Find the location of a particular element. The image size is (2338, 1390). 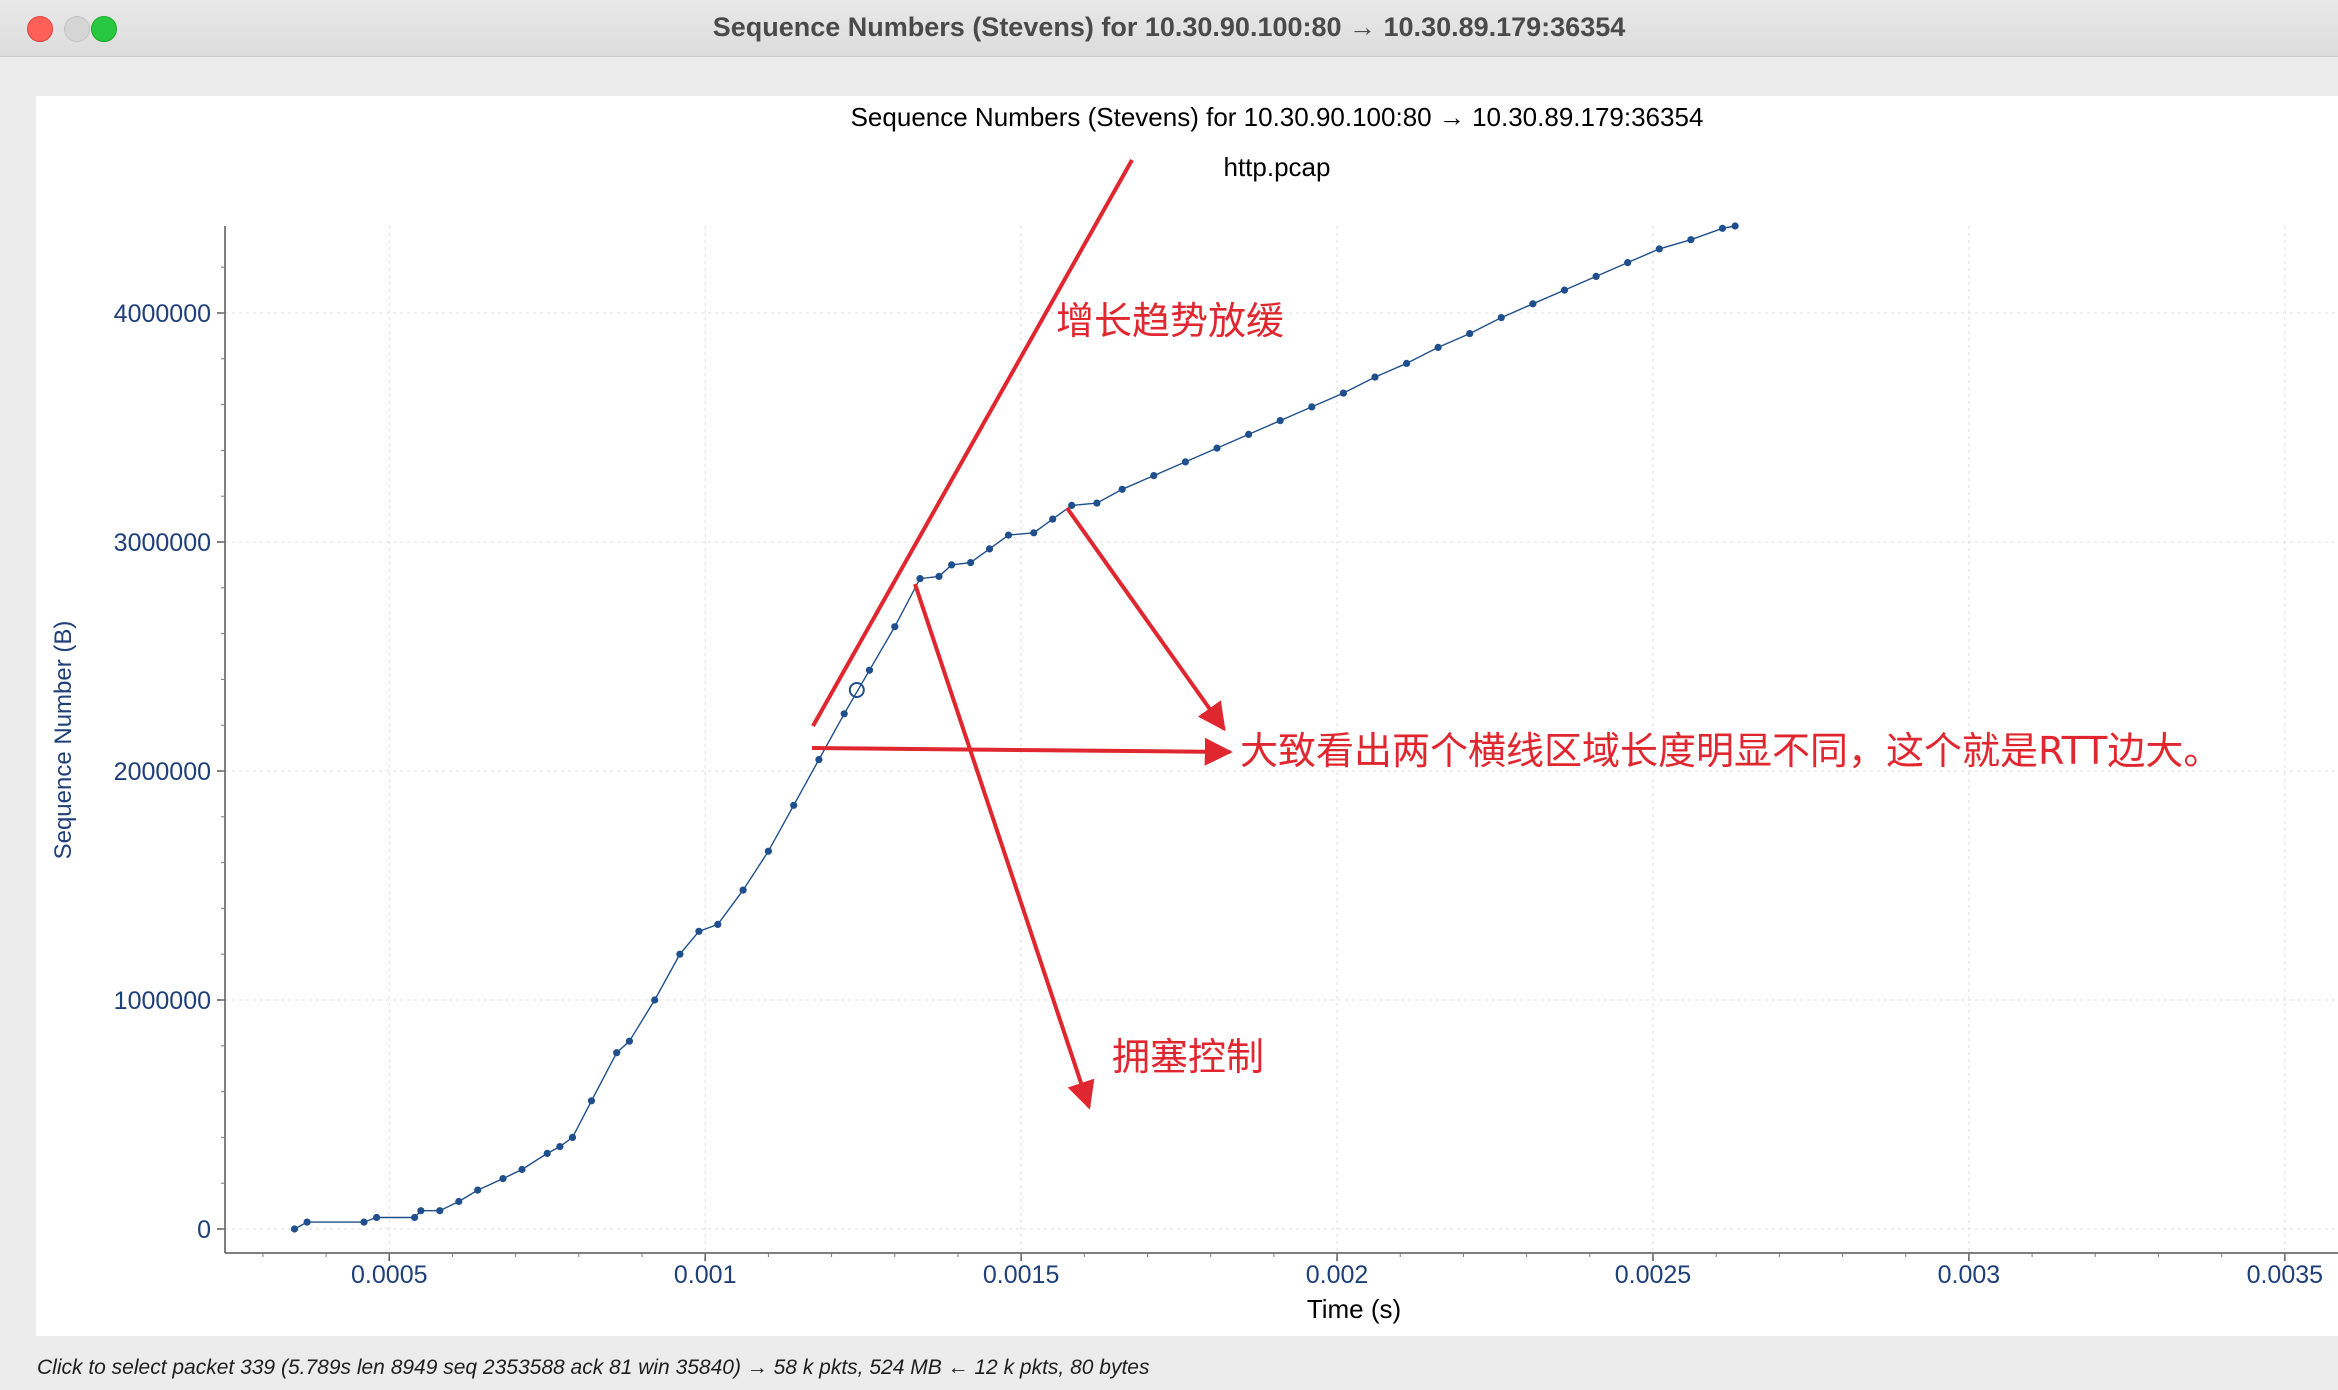

x-tick-label: 0.0035 is located at coordinates (2285, 1275).